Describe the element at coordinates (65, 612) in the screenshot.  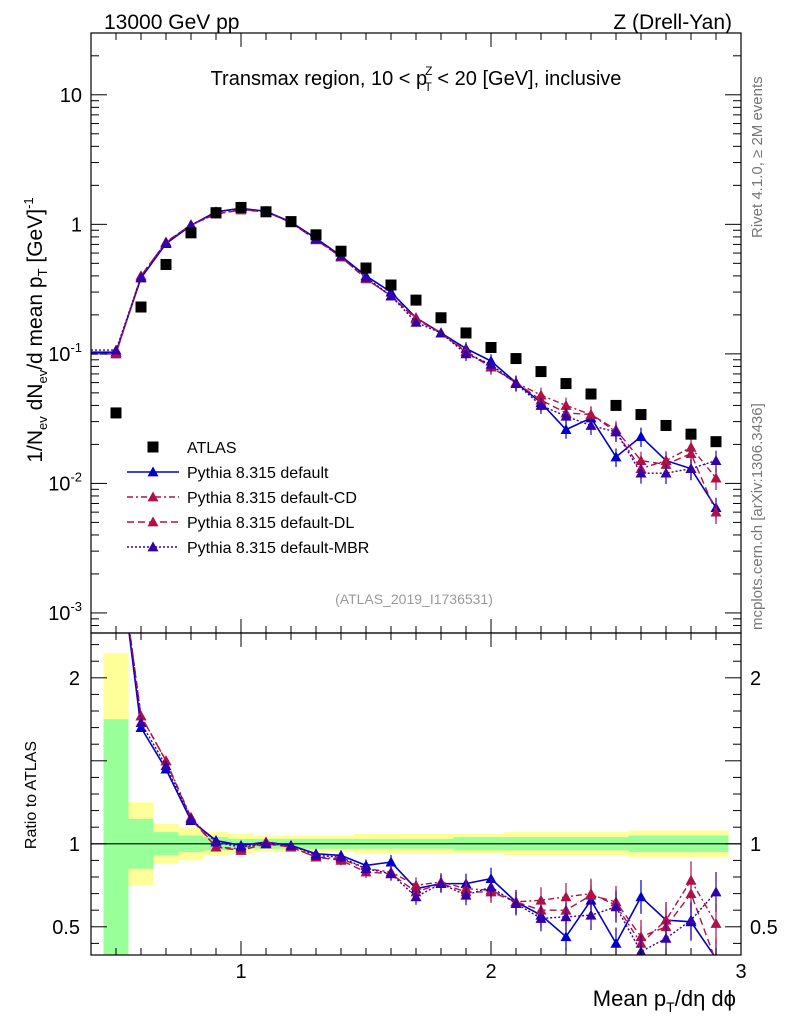
I see `y-tick-label: 10⁻³` at that location.